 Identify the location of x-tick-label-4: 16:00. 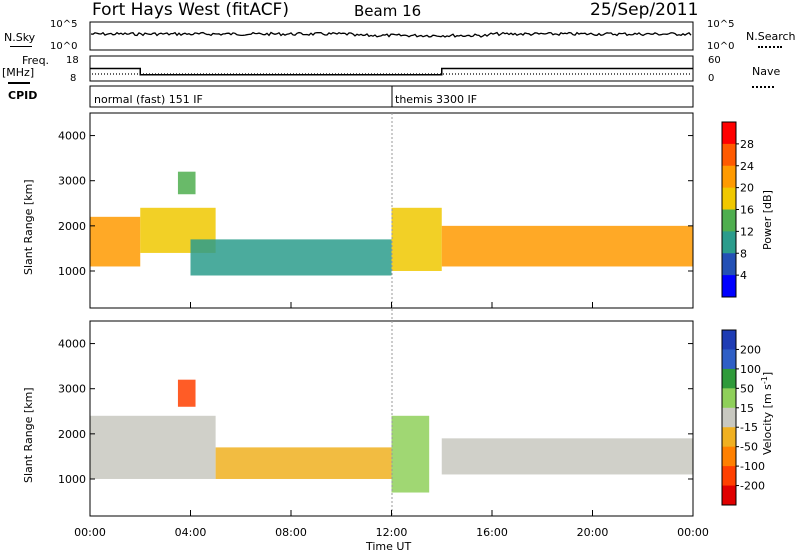
(492, 532).